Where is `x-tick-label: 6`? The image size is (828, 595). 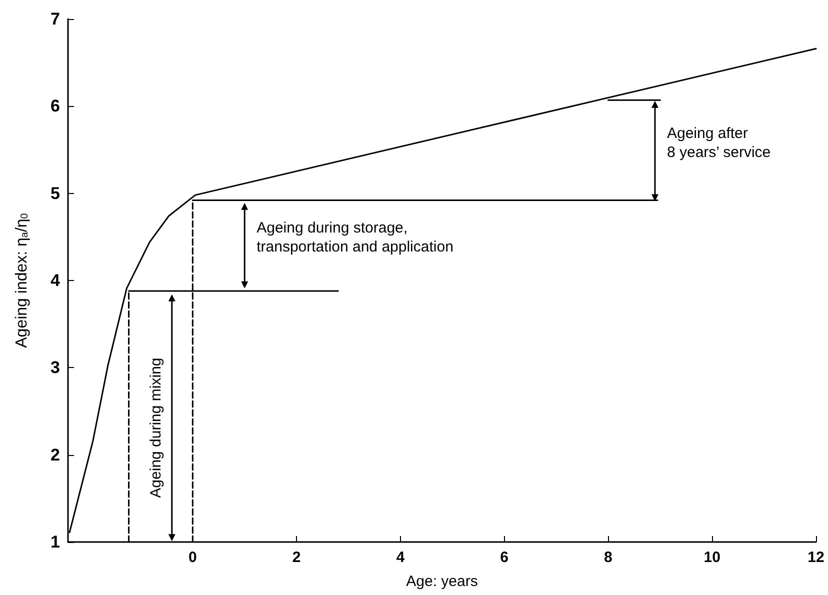 x-tick-label: 6 is located at coordinates (504, 557).